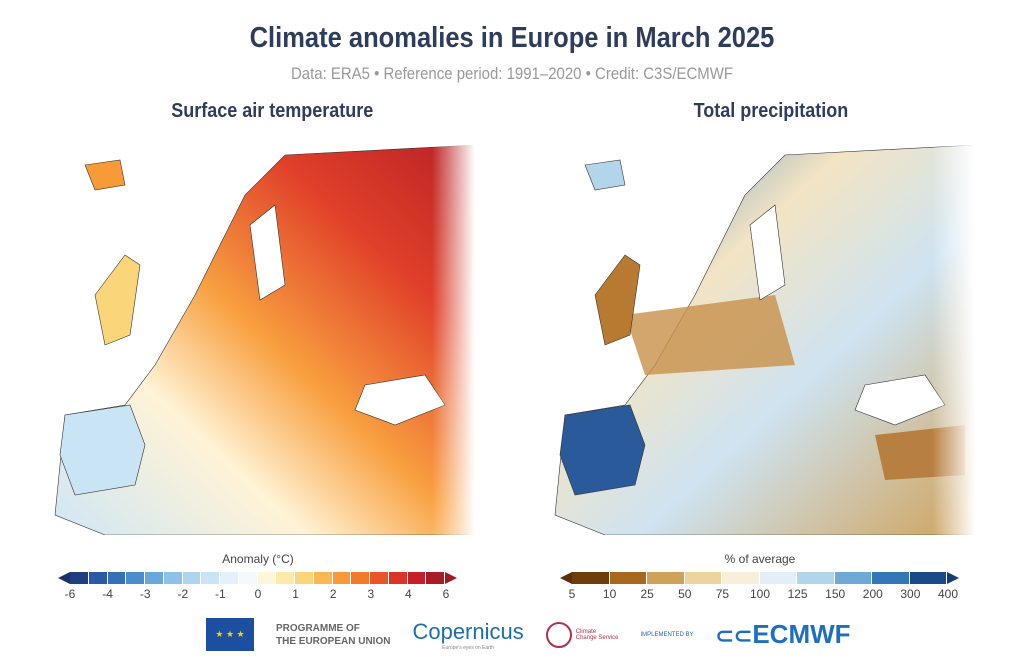 This screenshot has width=1024, height=665. I want to click on implemented-by-text: IMPLEMENTED BY, so click(667, 634).